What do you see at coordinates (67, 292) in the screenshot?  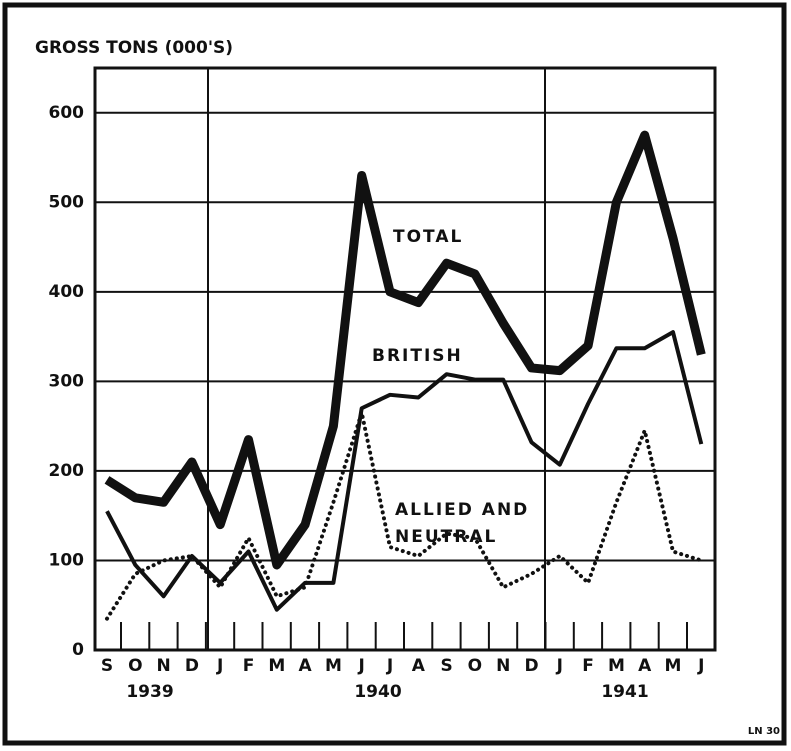 I see `y-tick-label: 400` at bounding box center [67, 292].